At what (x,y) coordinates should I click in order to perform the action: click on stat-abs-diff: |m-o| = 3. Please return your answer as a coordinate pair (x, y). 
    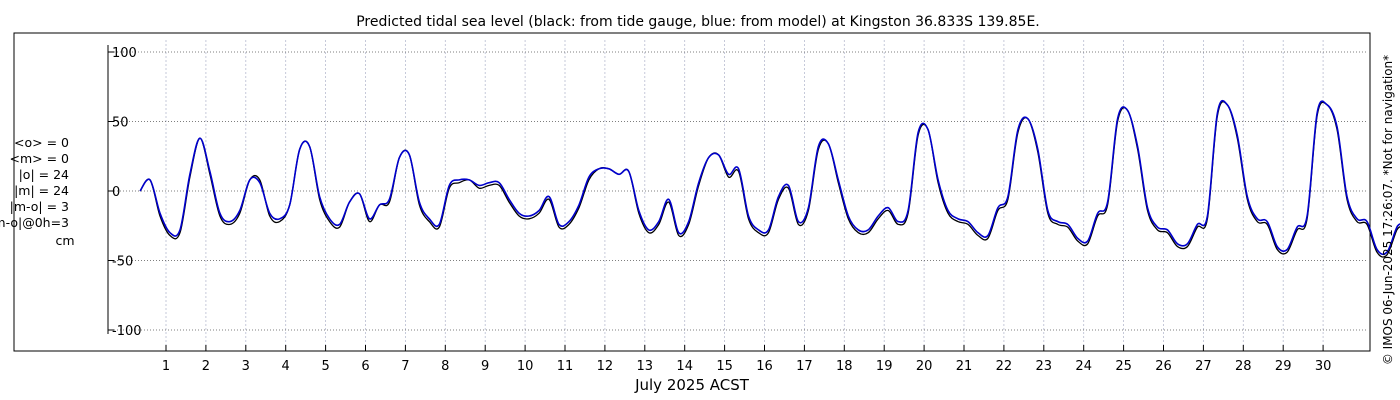
    Looking at the image, I should click on (39, 206).